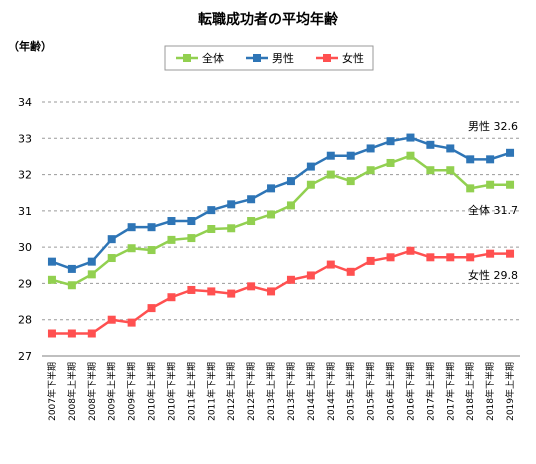  I want to click on end-labels: 全体 31.7 男性 32.6 女性 29.8, so click(493, 200).